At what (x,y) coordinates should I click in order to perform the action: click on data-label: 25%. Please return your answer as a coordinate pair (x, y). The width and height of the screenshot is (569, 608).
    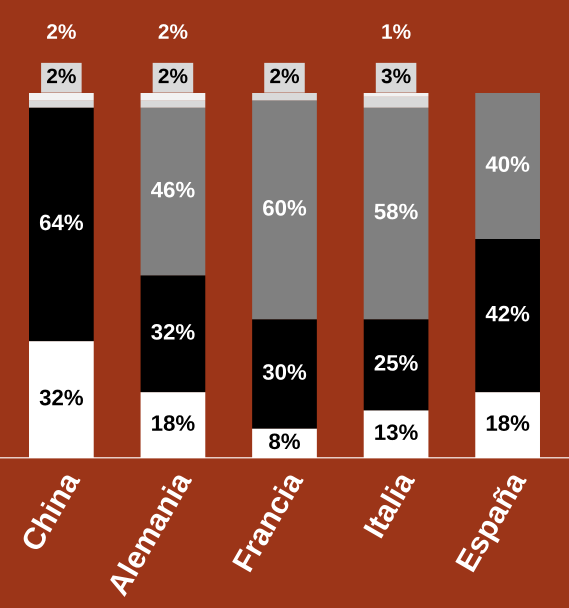
    Looking at the image, I should click on (396, 363).